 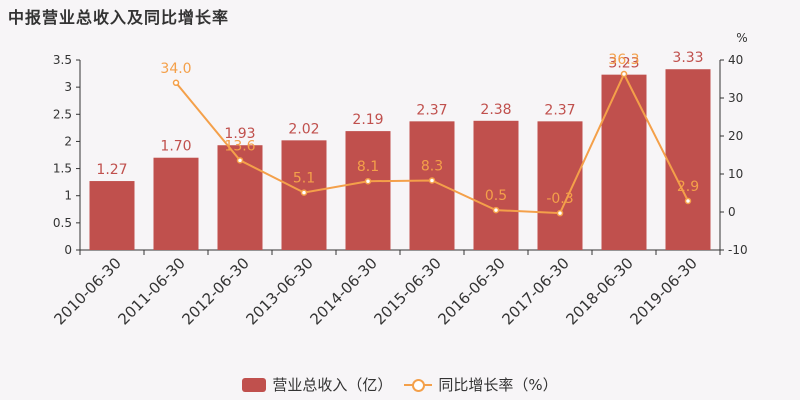 What do you see at coordinates (332, 385) in the screenshot?
I see `legend-revenue-label: 营业总收入（亿）` at bounding box center [332, 385].